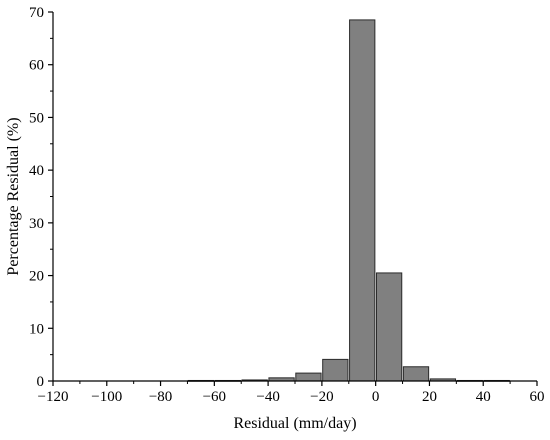  Describe the element at coordinates (160, 397) in the screenshot. I see `x-tick-label: −80` at that location.